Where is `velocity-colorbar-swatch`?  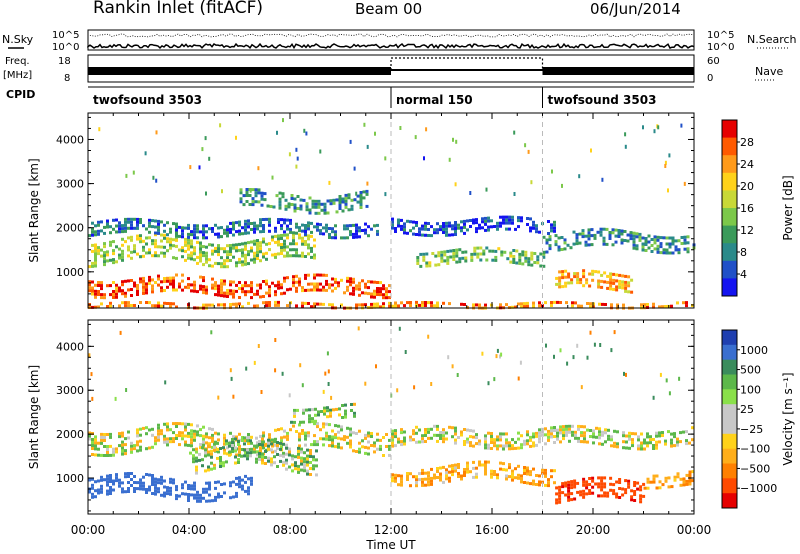
velocity-colorbar-swatch is located at coordinates (729, 427).